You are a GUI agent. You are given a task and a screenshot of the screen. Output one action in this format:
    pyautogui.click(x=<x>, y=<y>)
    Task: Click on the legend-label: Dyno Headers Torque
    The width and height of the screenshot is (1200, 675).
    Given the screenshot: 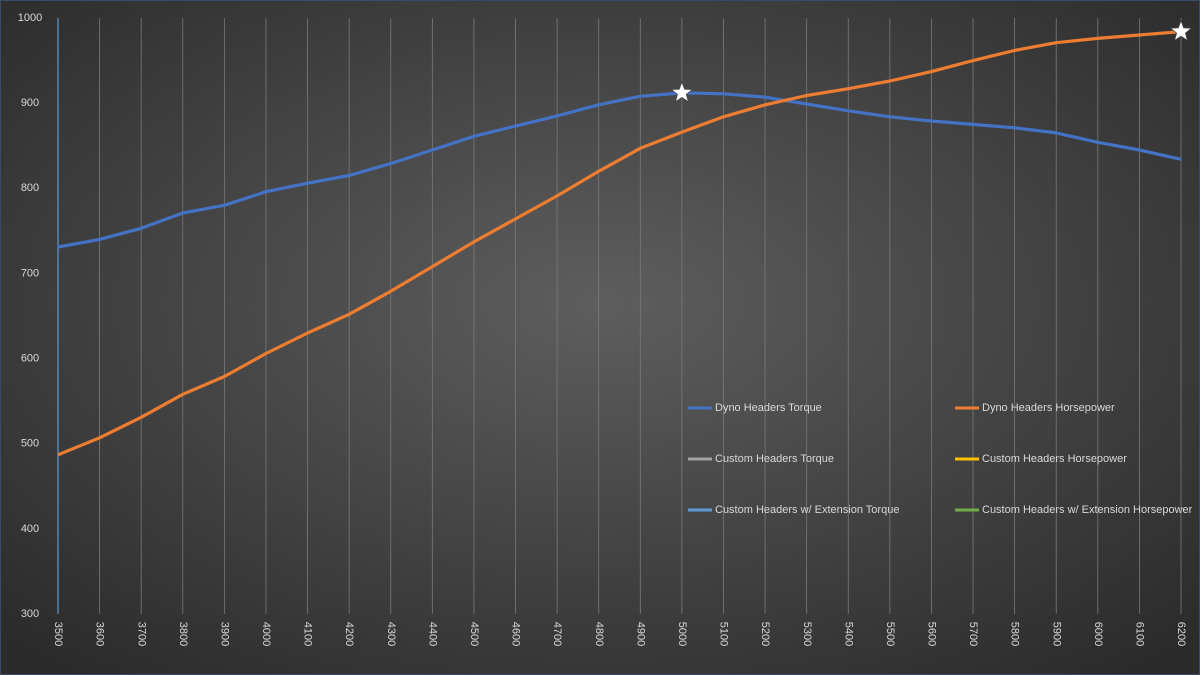 What is the action you would take?
    pyautogui.click(x=768, y=408)
    